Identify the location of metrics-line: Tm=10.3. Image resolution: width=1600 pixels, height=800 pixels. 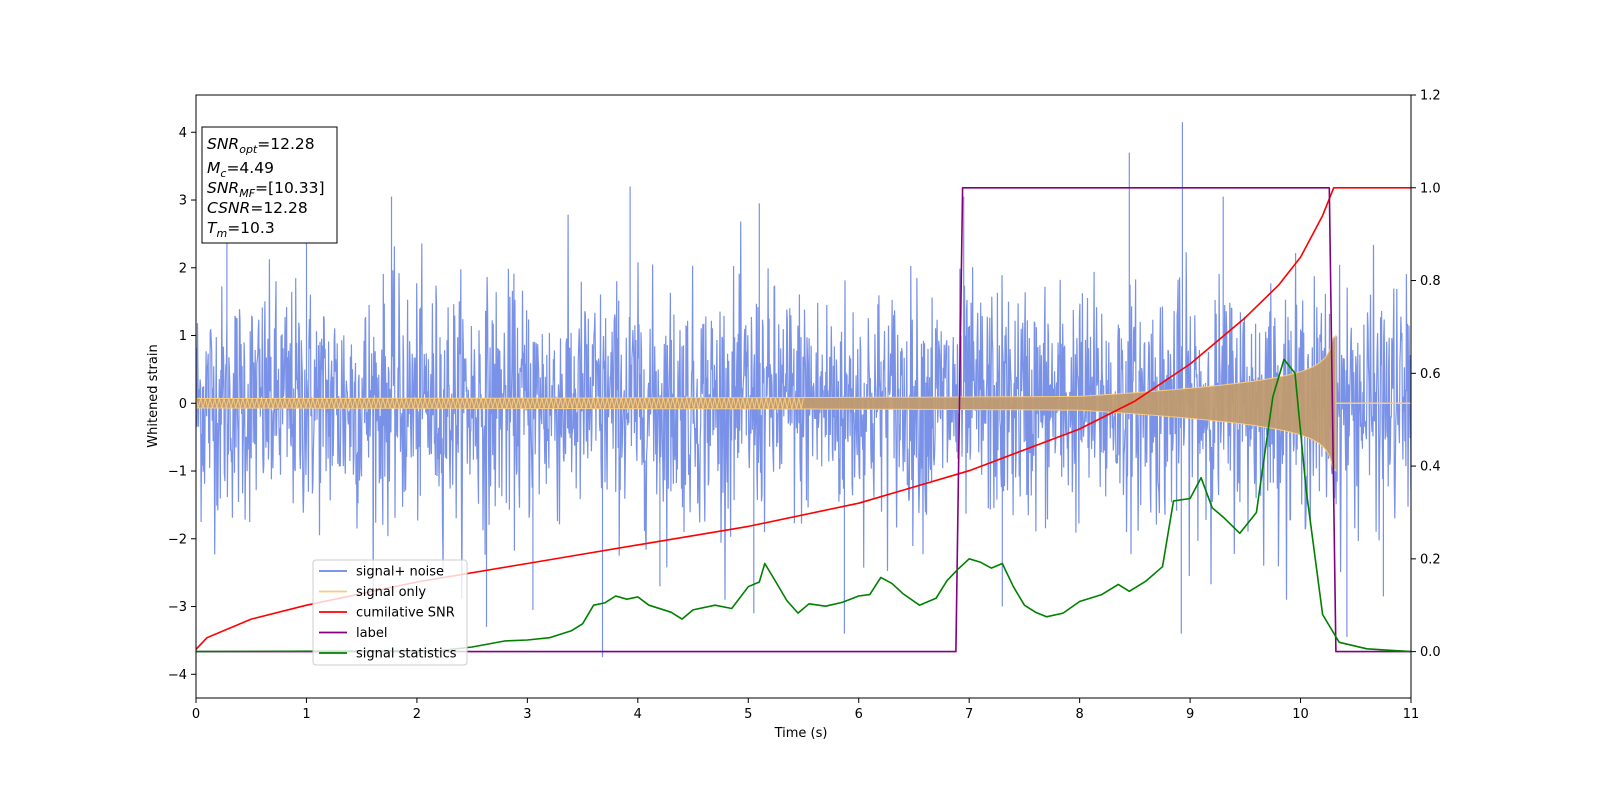
(241, 229).